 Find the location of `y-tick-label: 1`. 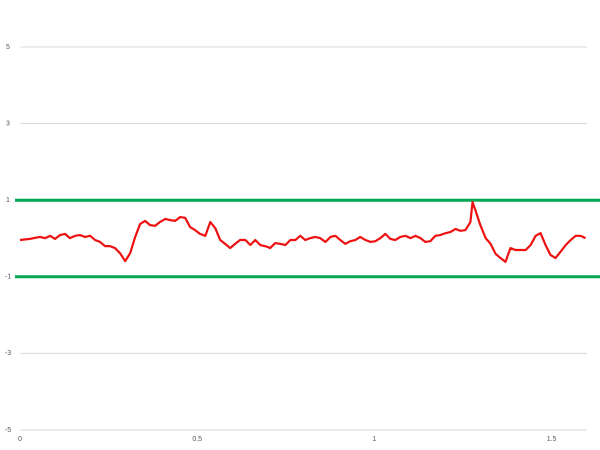

y-tick-label: 1 is located at coordinates (8, 200).